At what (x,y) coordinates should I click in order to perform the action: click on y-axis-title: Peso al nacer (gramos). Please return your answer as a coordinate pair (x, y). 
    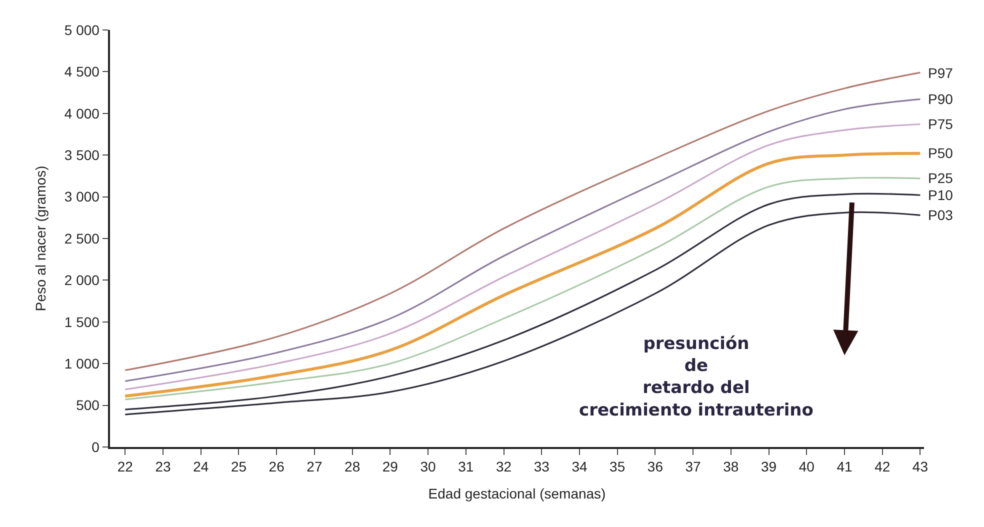
    Looking at the image, I should click on (40, 239).